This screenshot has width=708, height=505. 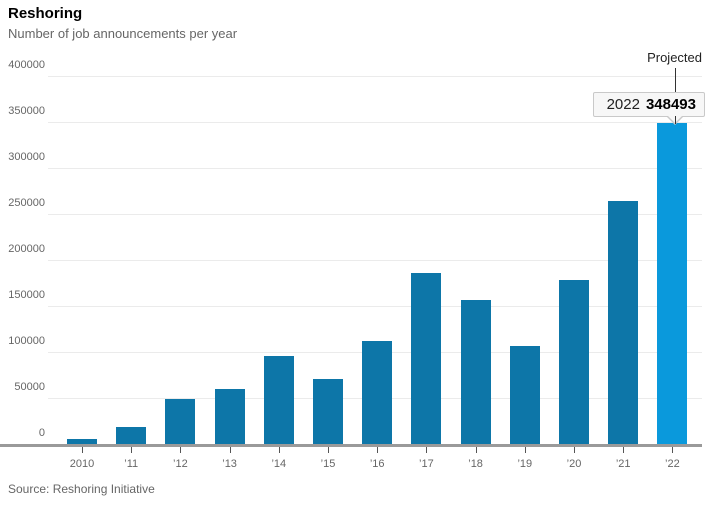 I want to click on x-axis-tick-label: ’16, so click(x=377, y=464).